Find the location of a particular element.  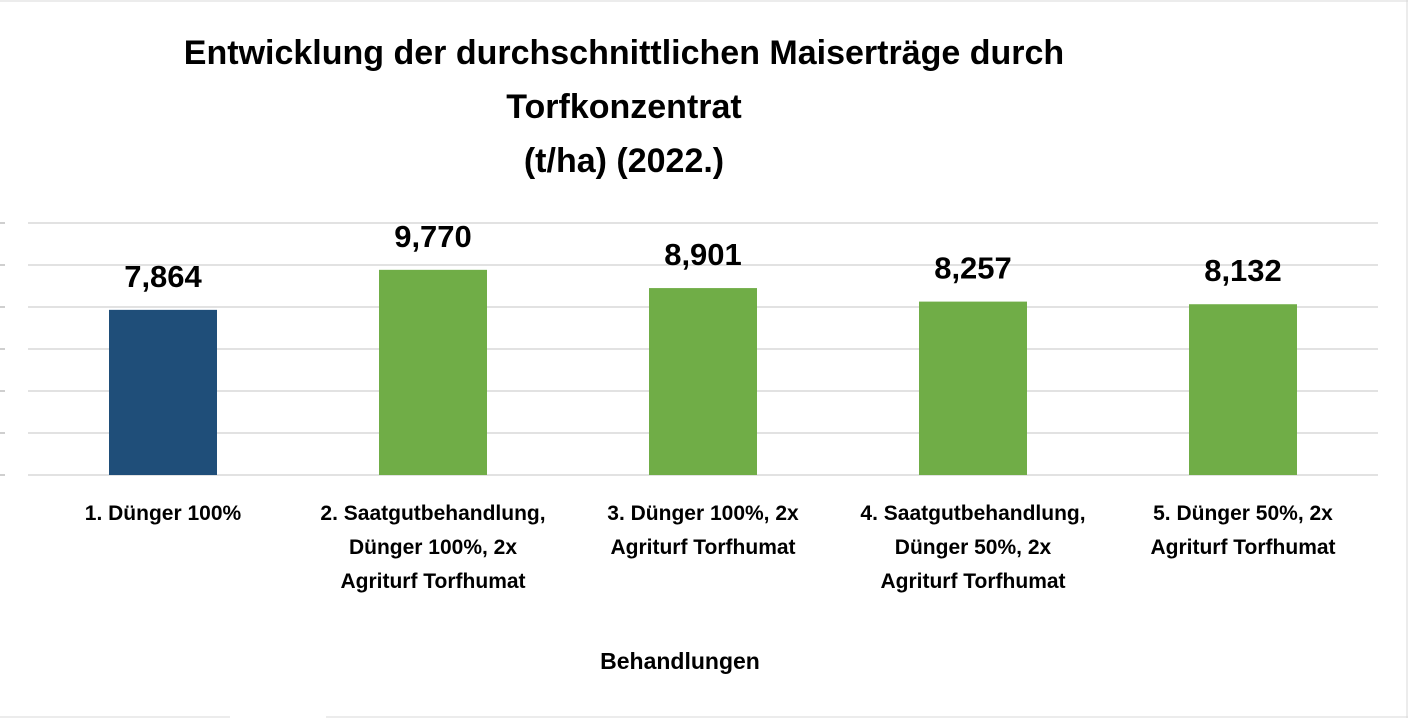

chart-title-line: Torfkonzentrat is located at coordinates (623, 107).